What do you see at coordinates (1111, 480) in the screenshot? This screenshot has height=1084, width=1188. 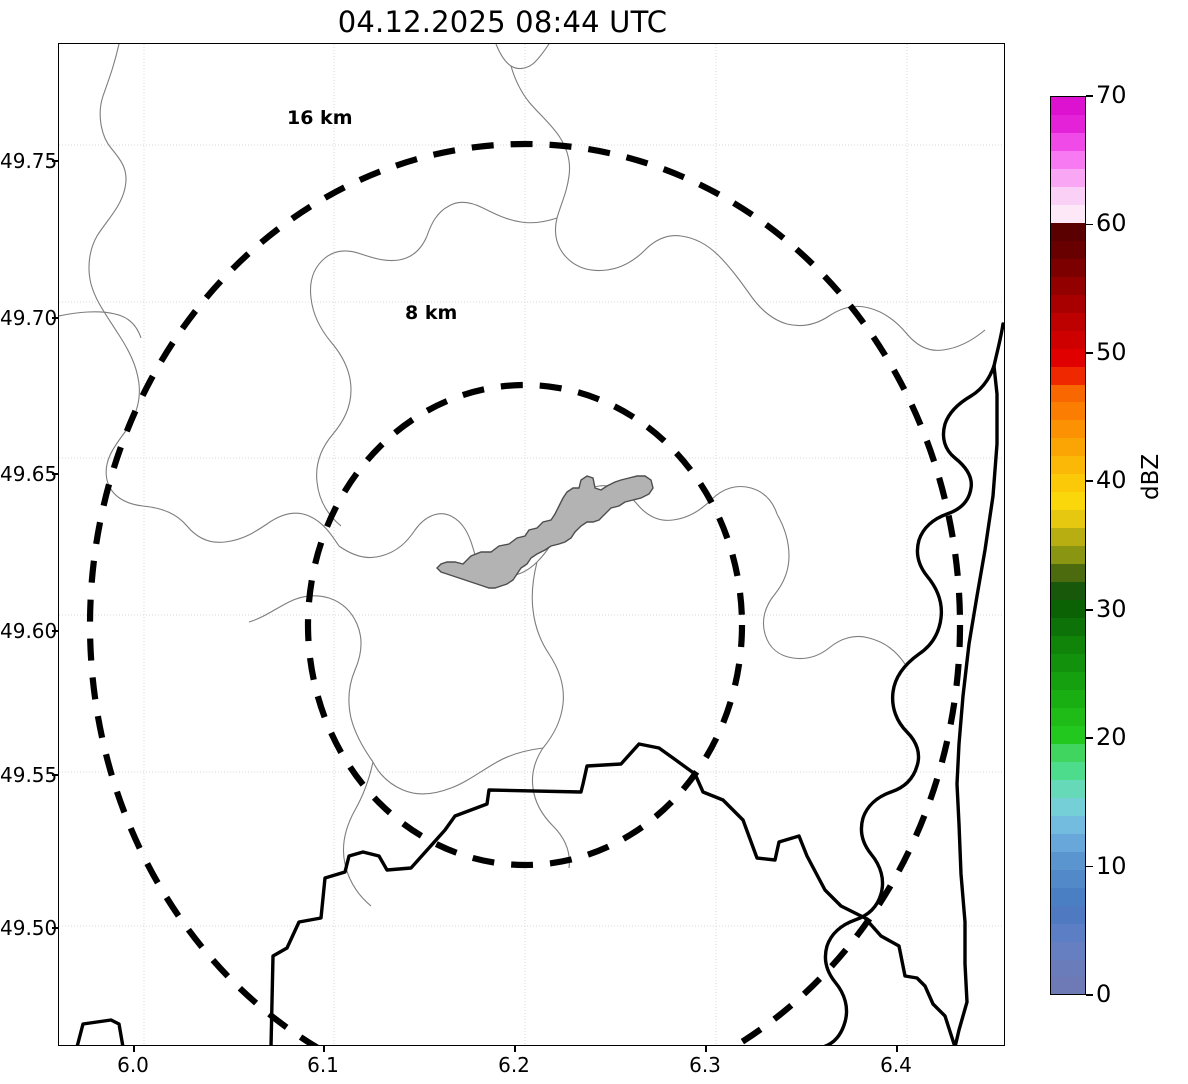 I see `colorbar-tick-label-40: 40` at bounding box center [1111, 480].